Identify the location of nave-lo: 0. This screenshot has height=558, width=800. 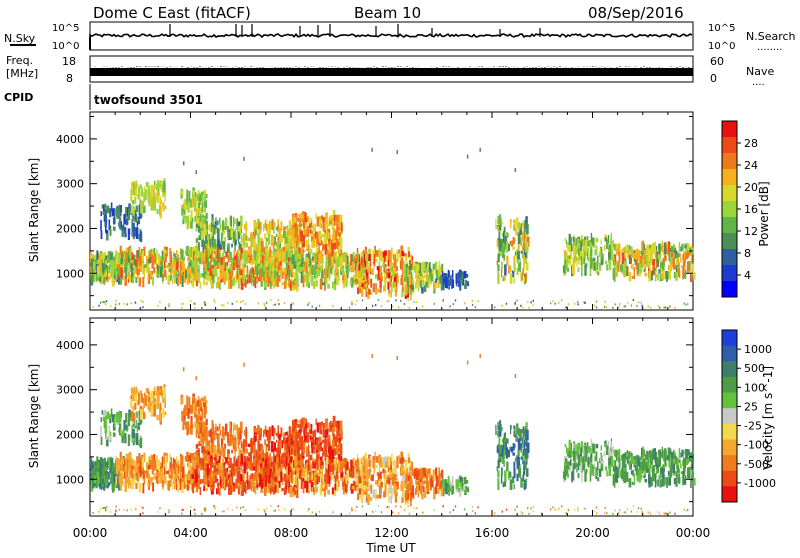
(713, 78).